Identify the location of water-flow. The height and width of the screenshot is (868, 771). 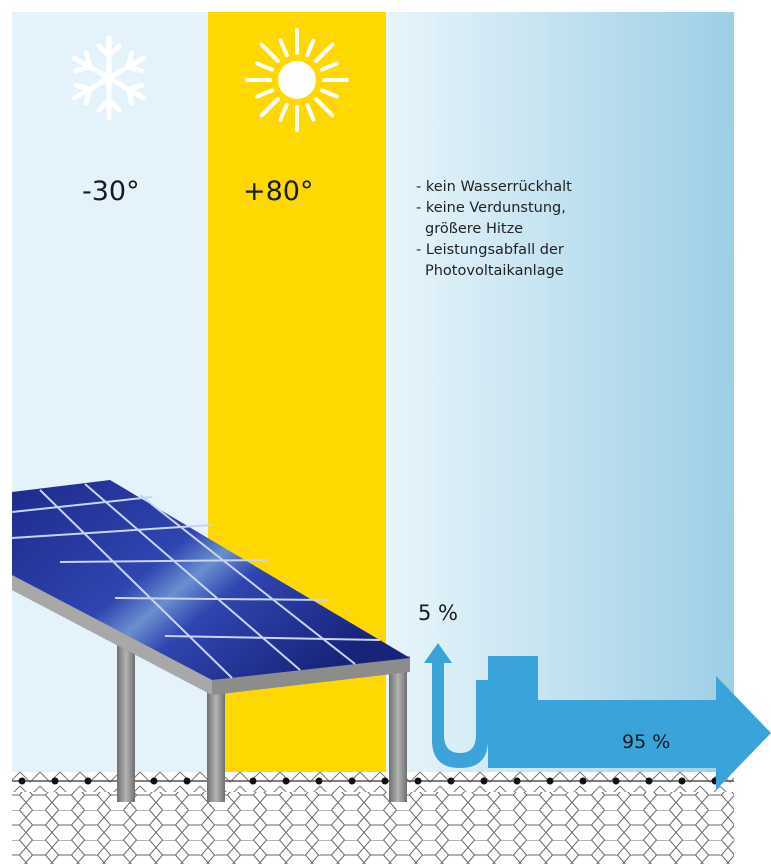
(597, 716).